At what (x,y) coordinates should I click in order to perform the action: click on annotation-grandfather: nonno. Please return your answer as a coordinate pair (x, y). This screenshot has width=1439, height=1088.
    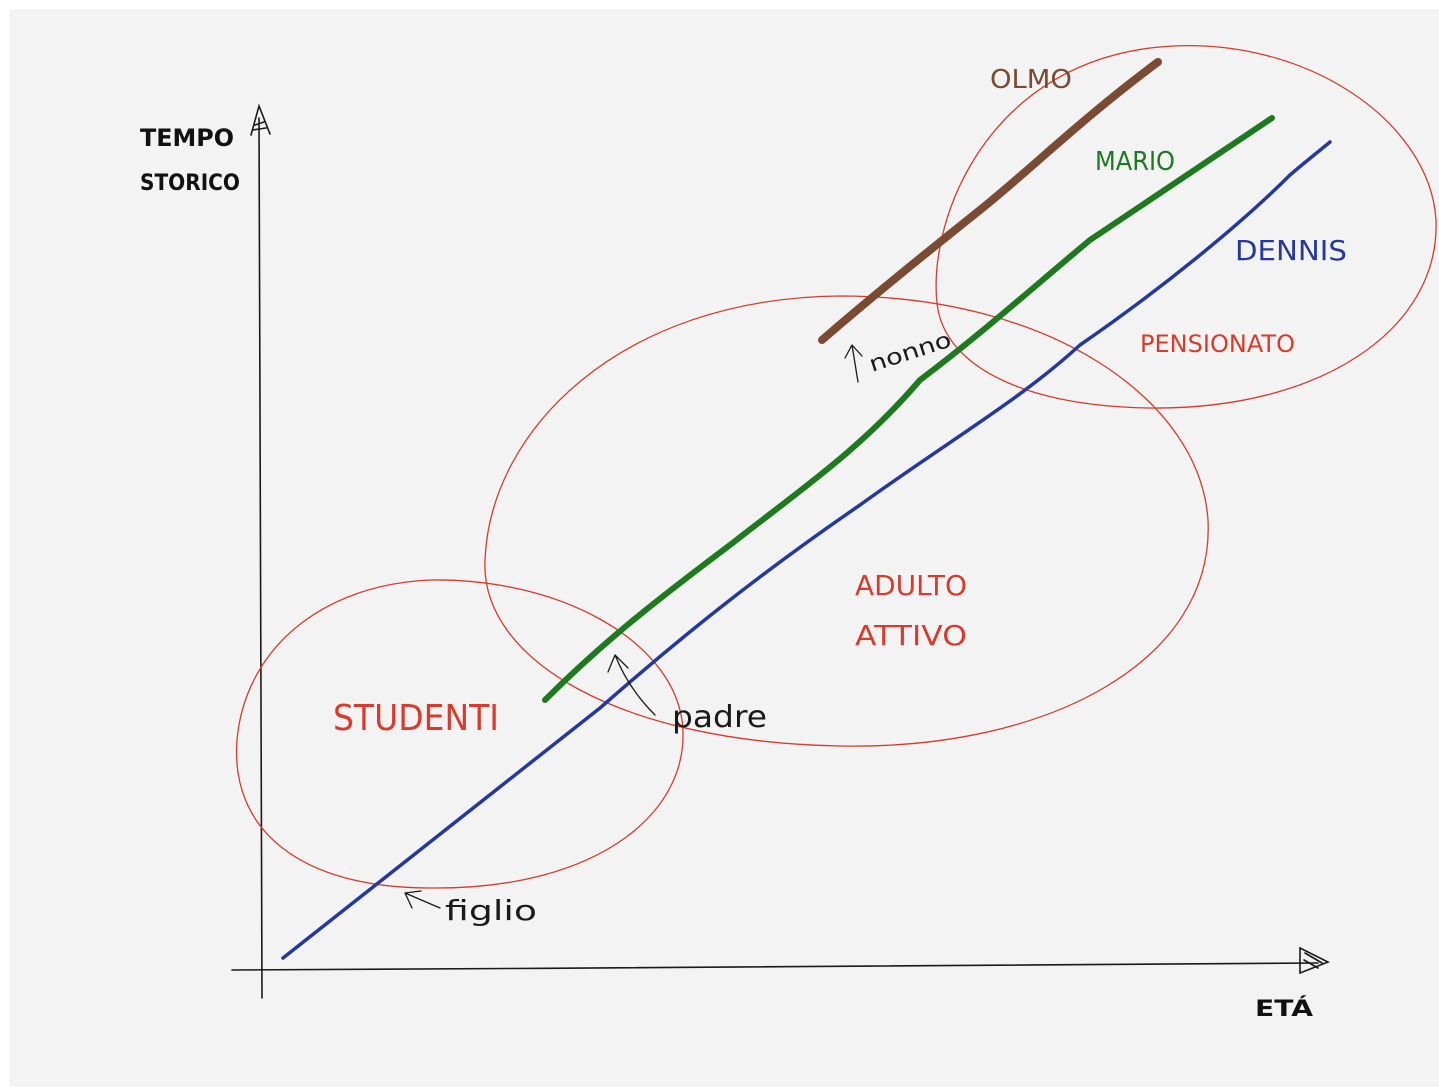
    Looking at the image, I should click on (910, 353).